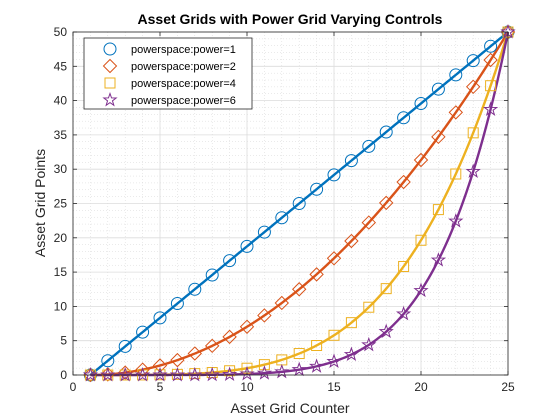 The image size is (560, 420). What do you see at coordinates (183, 84) in the screenshot?
I see `legend-label-3: powerspace:power=4` at bounding box center [183, 84].